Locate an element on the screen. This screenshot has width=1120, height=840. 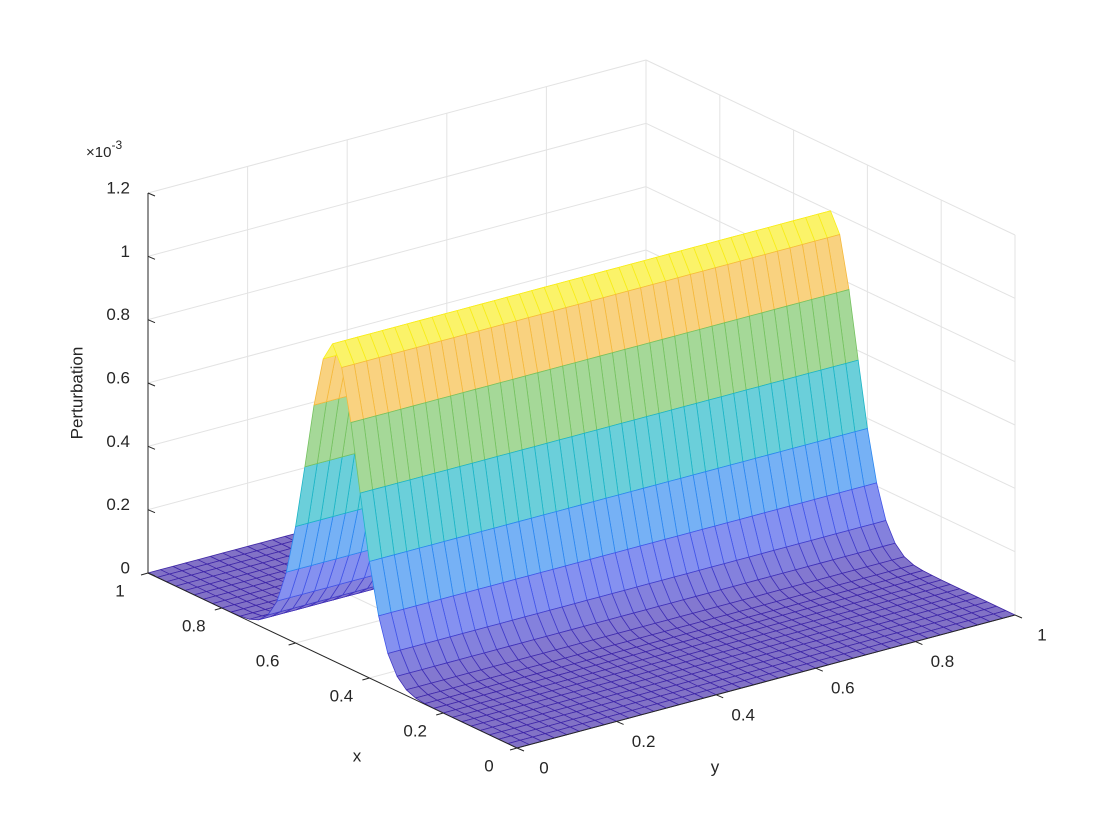
z-exponent: ×10⁻³ is located at coordinates (104, 149).